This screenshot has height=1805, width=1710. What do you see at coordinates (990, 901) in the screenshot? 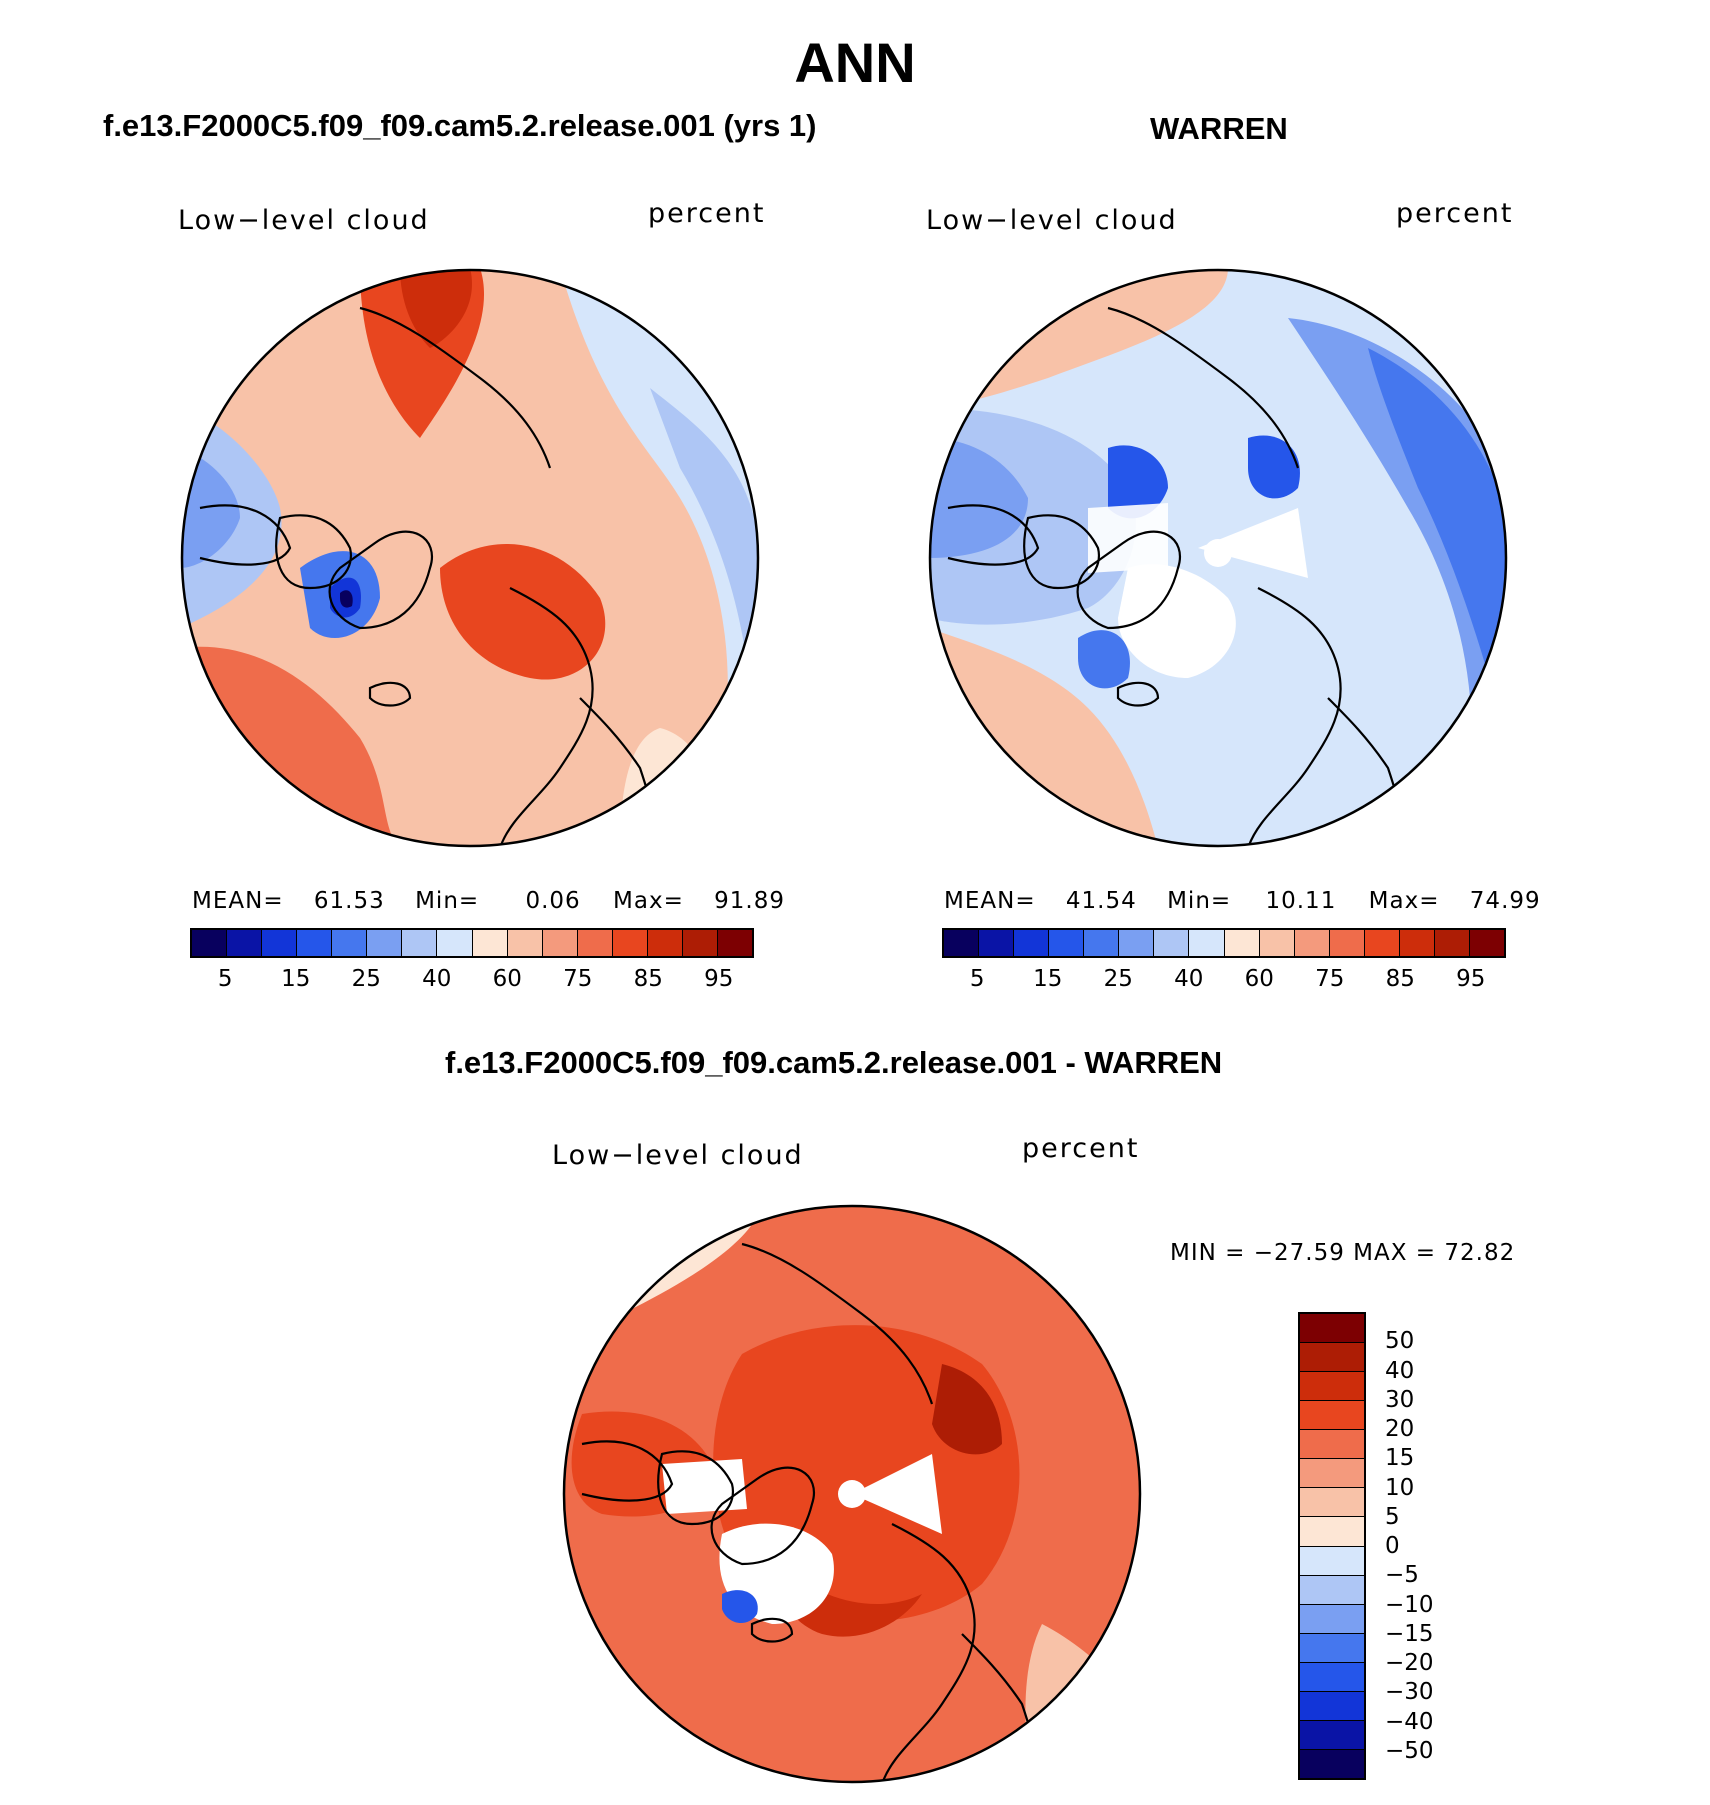
I see `panel-2-mean-label: MEAN=` at bounding box center [990, 901].